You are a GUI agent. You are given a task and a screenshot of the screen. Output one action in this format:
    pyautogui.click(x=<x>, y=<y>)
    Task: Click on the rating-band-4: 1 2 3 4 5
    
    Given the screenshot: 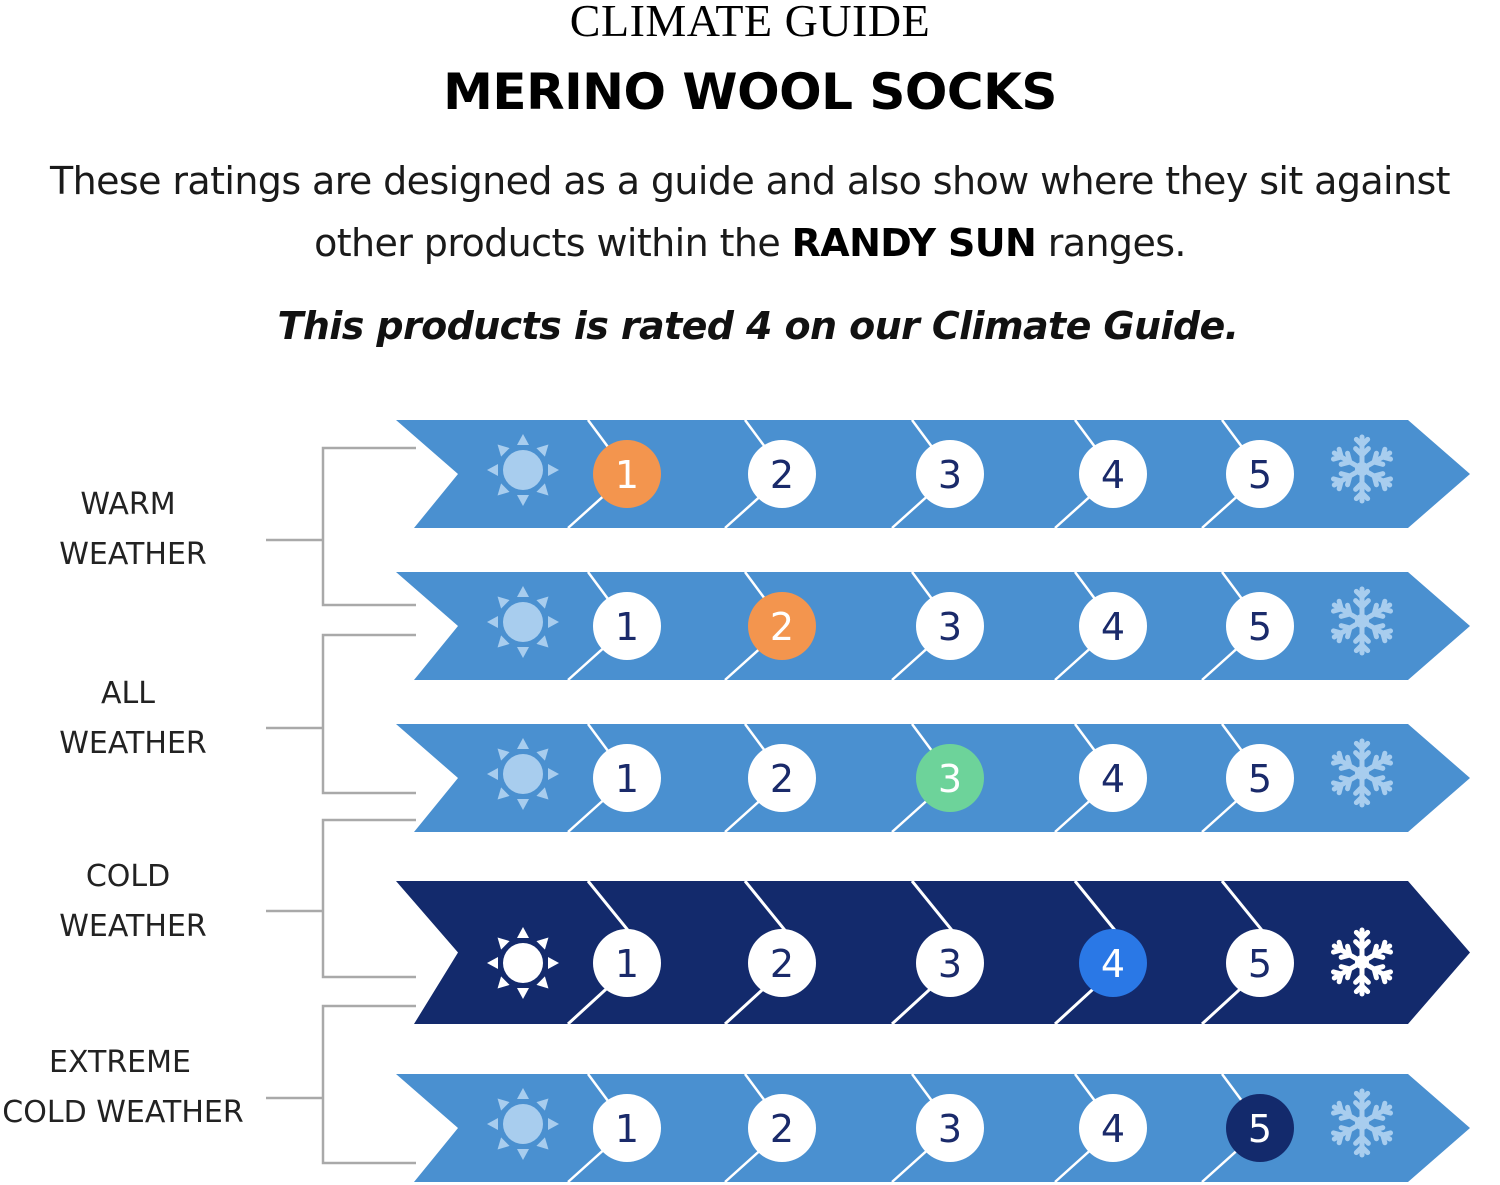 What is the action you would take?
    pyautogui.click(x=933, y=953)
    